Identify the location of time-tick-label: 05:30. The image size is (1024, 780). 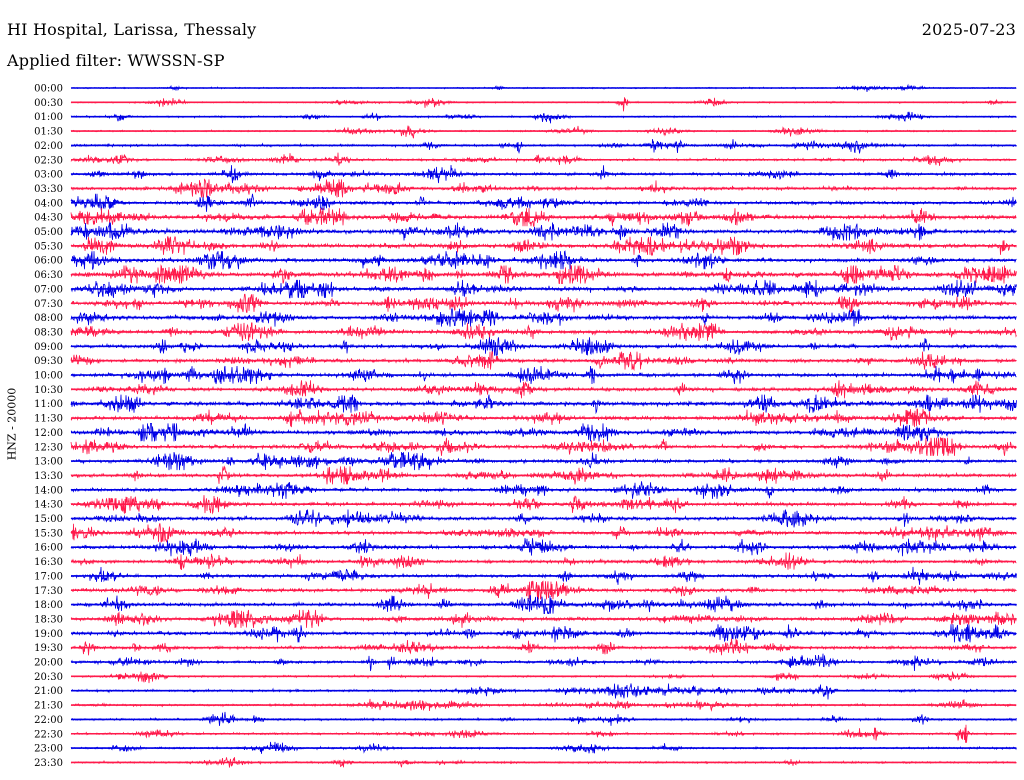
(48, 246).